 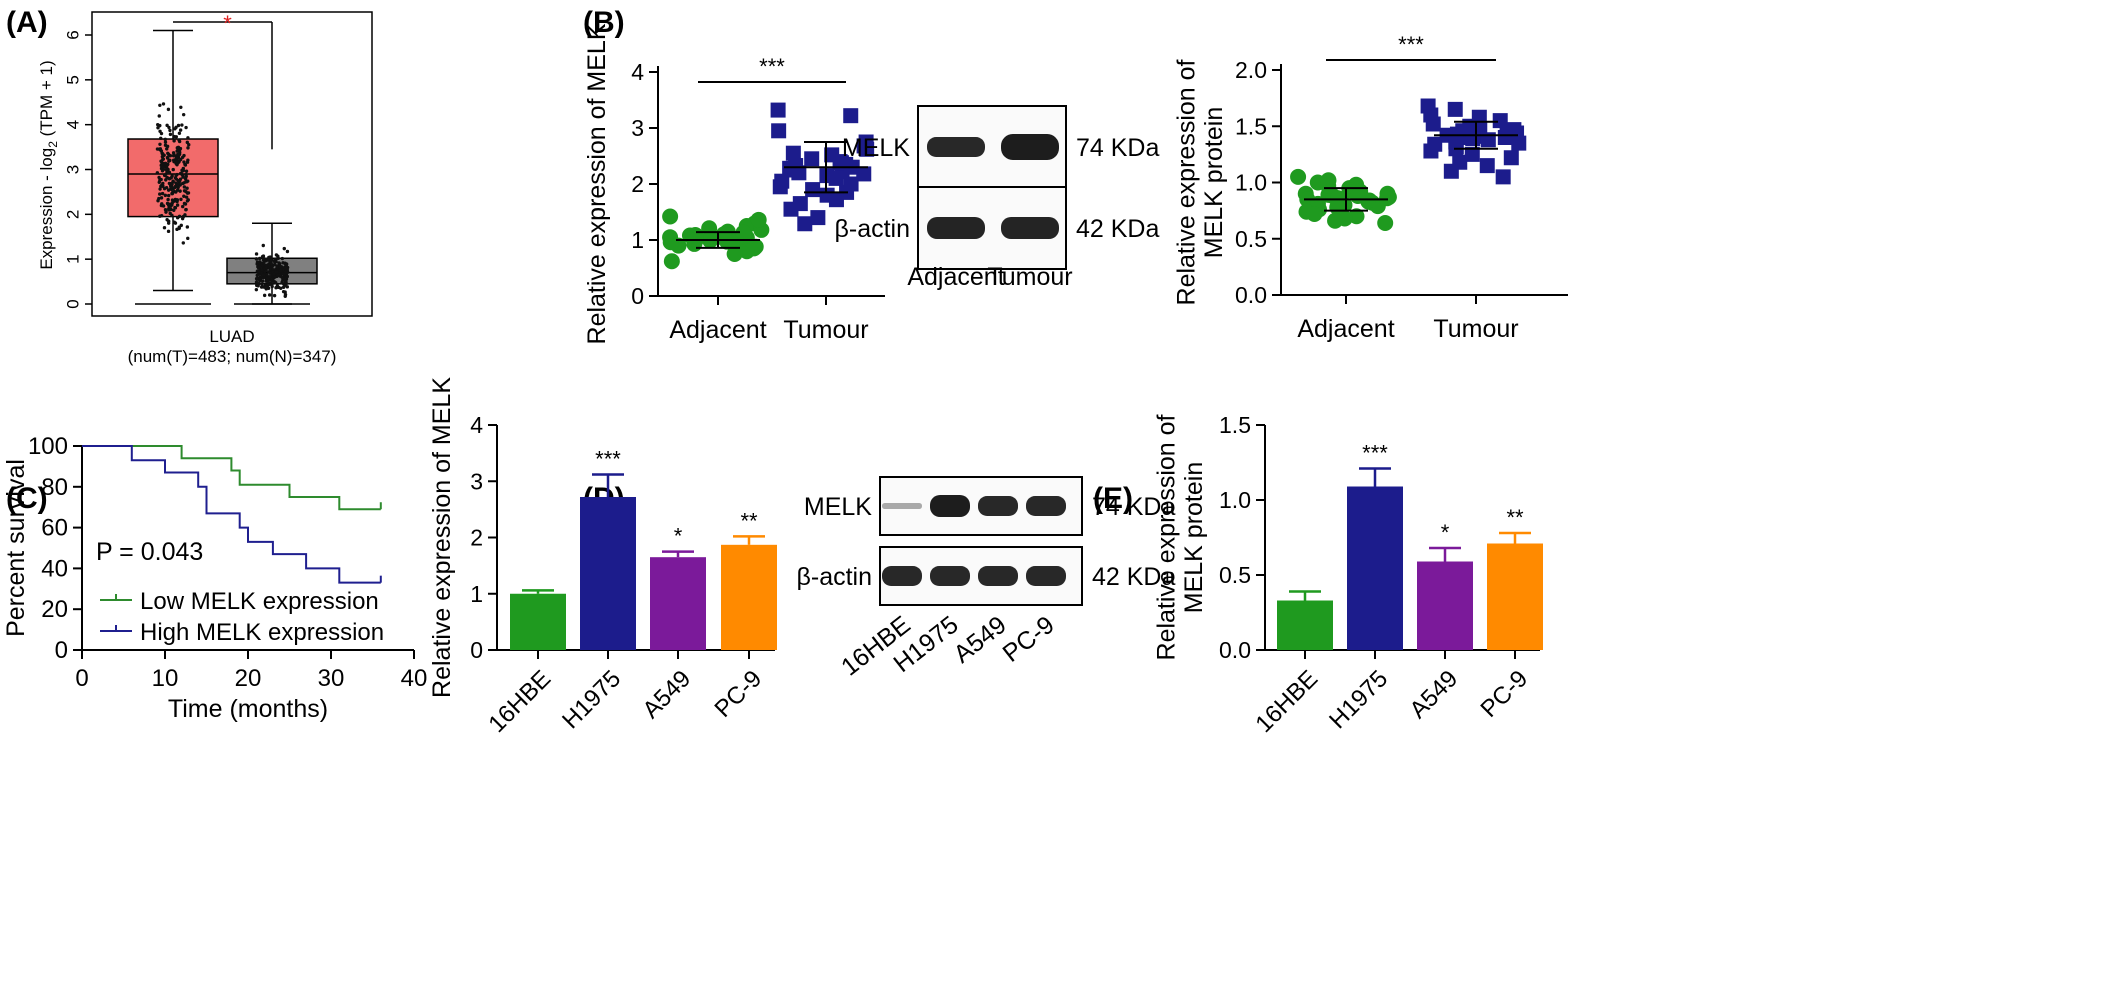 What do you see at coordinates (1029, 639) in the screenshot?
I see `blot-lane-label: PC-9` at bounding box center [1029, 639].